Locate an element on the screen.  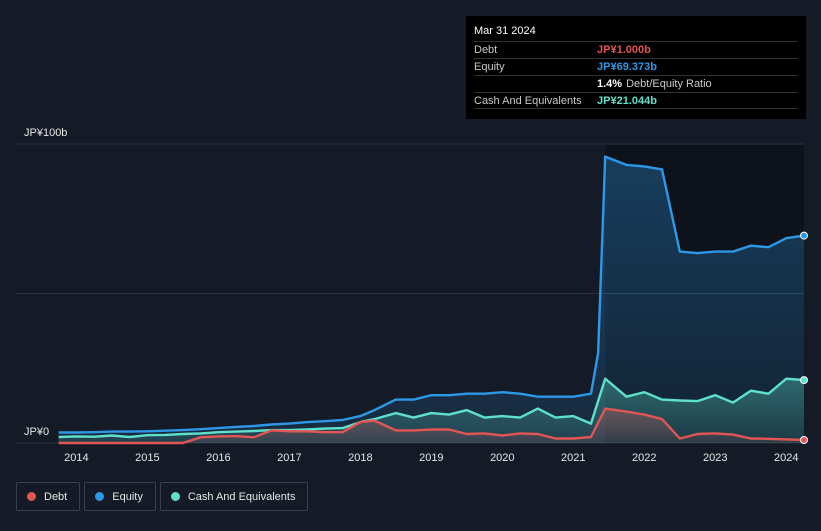
end-marker-cash-and-equivalents is located at coordinates (804, 380).